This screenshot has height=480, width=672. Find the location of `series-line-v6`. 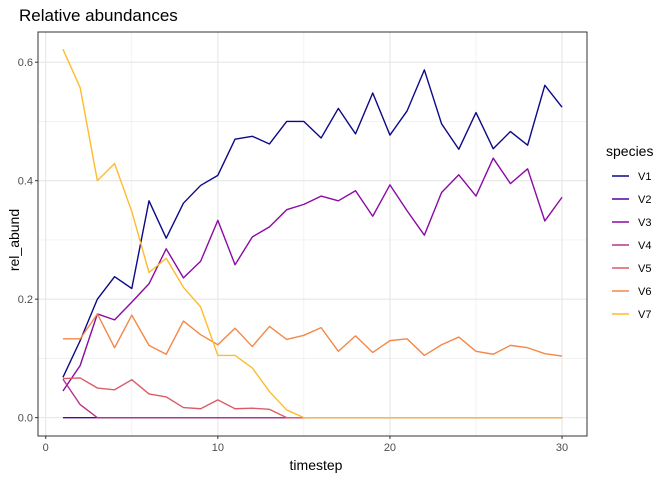

series-line-v6 is located at coordinates (312, 335).